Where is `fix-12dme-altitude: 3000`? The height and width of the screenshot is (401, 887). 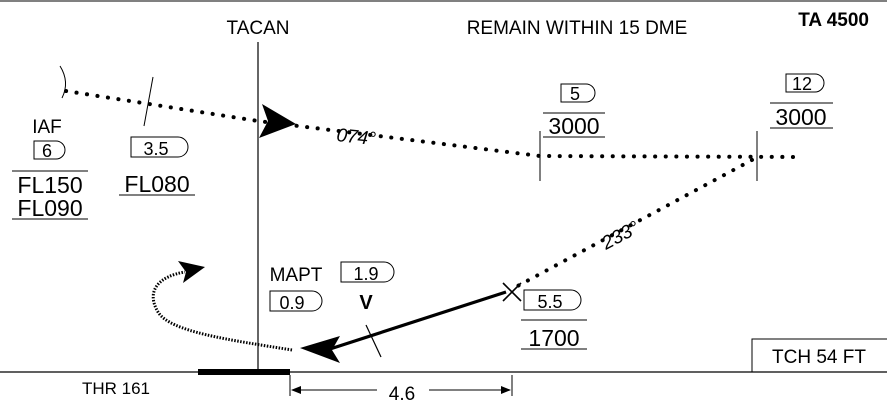 fix-12dme-altitude: 3000 is located at coordinates (800, 117).